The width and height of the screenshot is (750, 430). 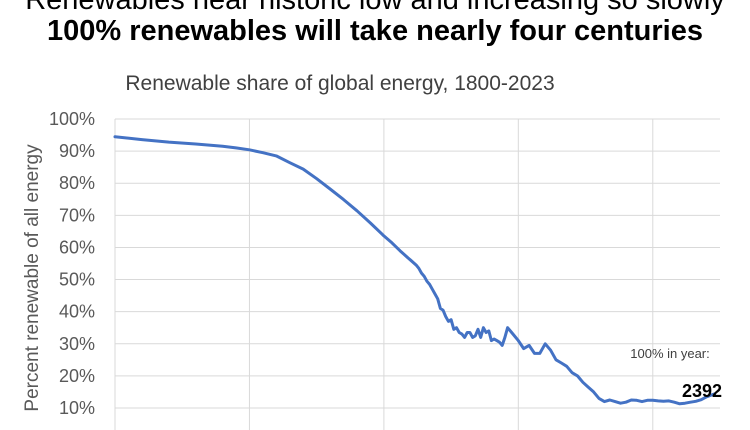 What do you see at coordinates (670, 353) in the screenshot?
I see `annotation-label: 100% in year:` at bounding box center [670, 353].